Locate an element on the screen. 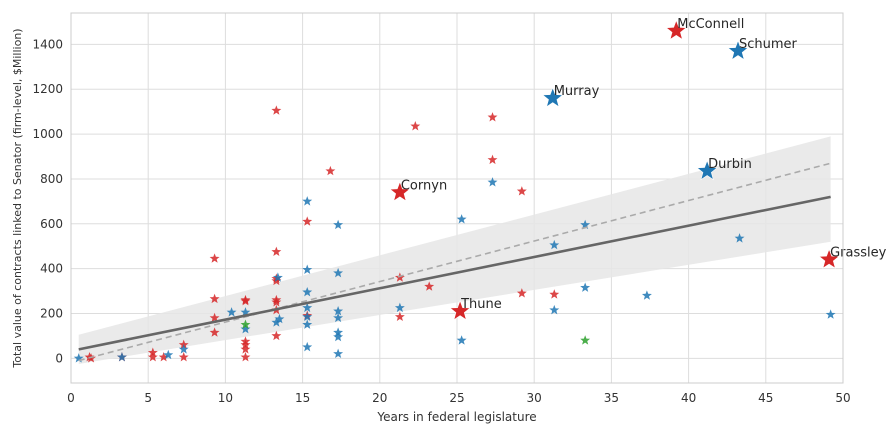  x-tick-label: 40 is located at coordinates (688, 398).